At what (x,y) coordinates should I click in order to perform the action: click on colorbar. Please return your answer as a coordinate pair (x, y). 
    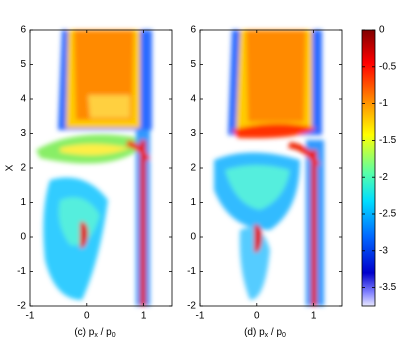
    Looking at the image, I should click on (368, 168).